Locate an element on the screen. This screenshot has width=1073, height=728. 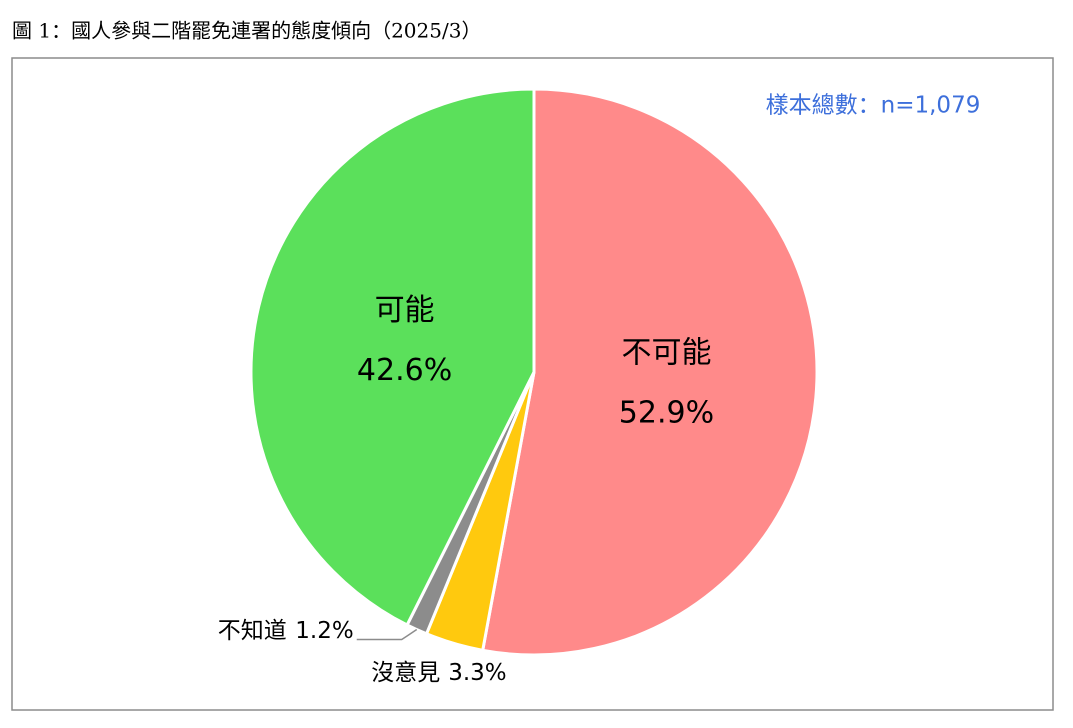
slice-category-label: 不知道 is located at coordinates (252, 631).